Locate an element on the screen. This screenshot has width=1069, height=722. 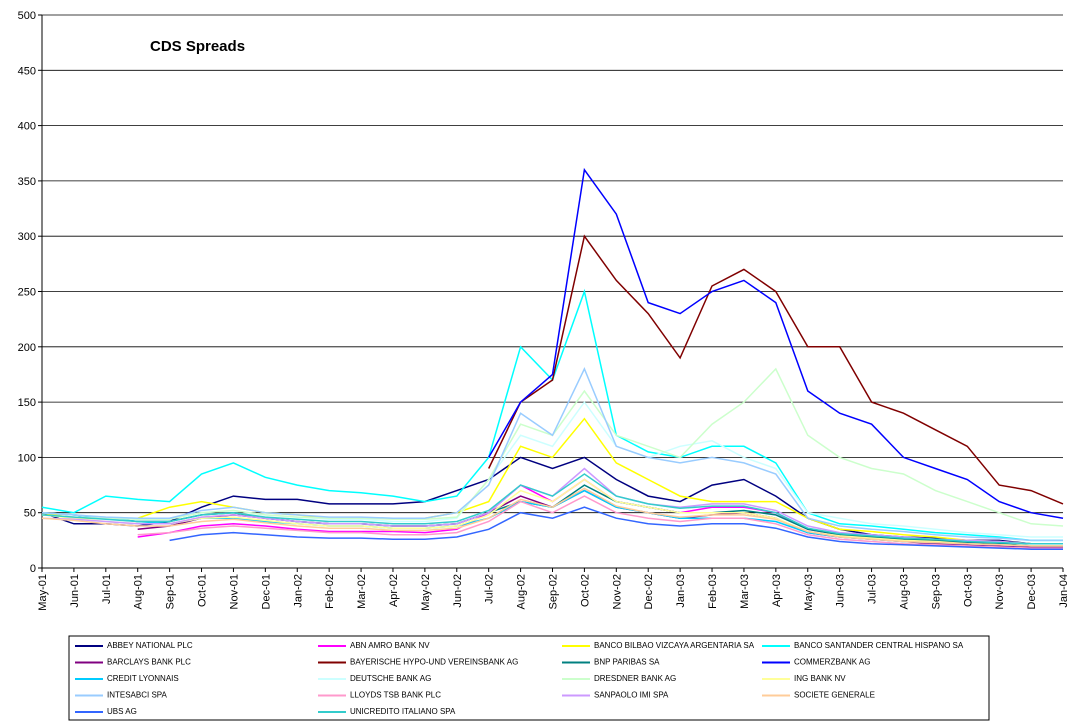
x-tick-label: Sep-01 is located at coordinates (171, 591).